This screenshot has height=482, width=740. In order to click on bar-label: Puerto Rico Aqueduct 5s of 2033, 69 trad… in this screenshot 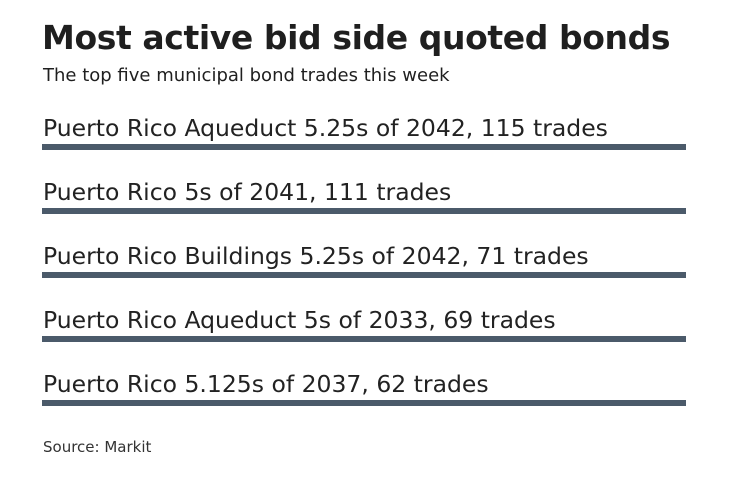, I will do `click(299, 320)`.